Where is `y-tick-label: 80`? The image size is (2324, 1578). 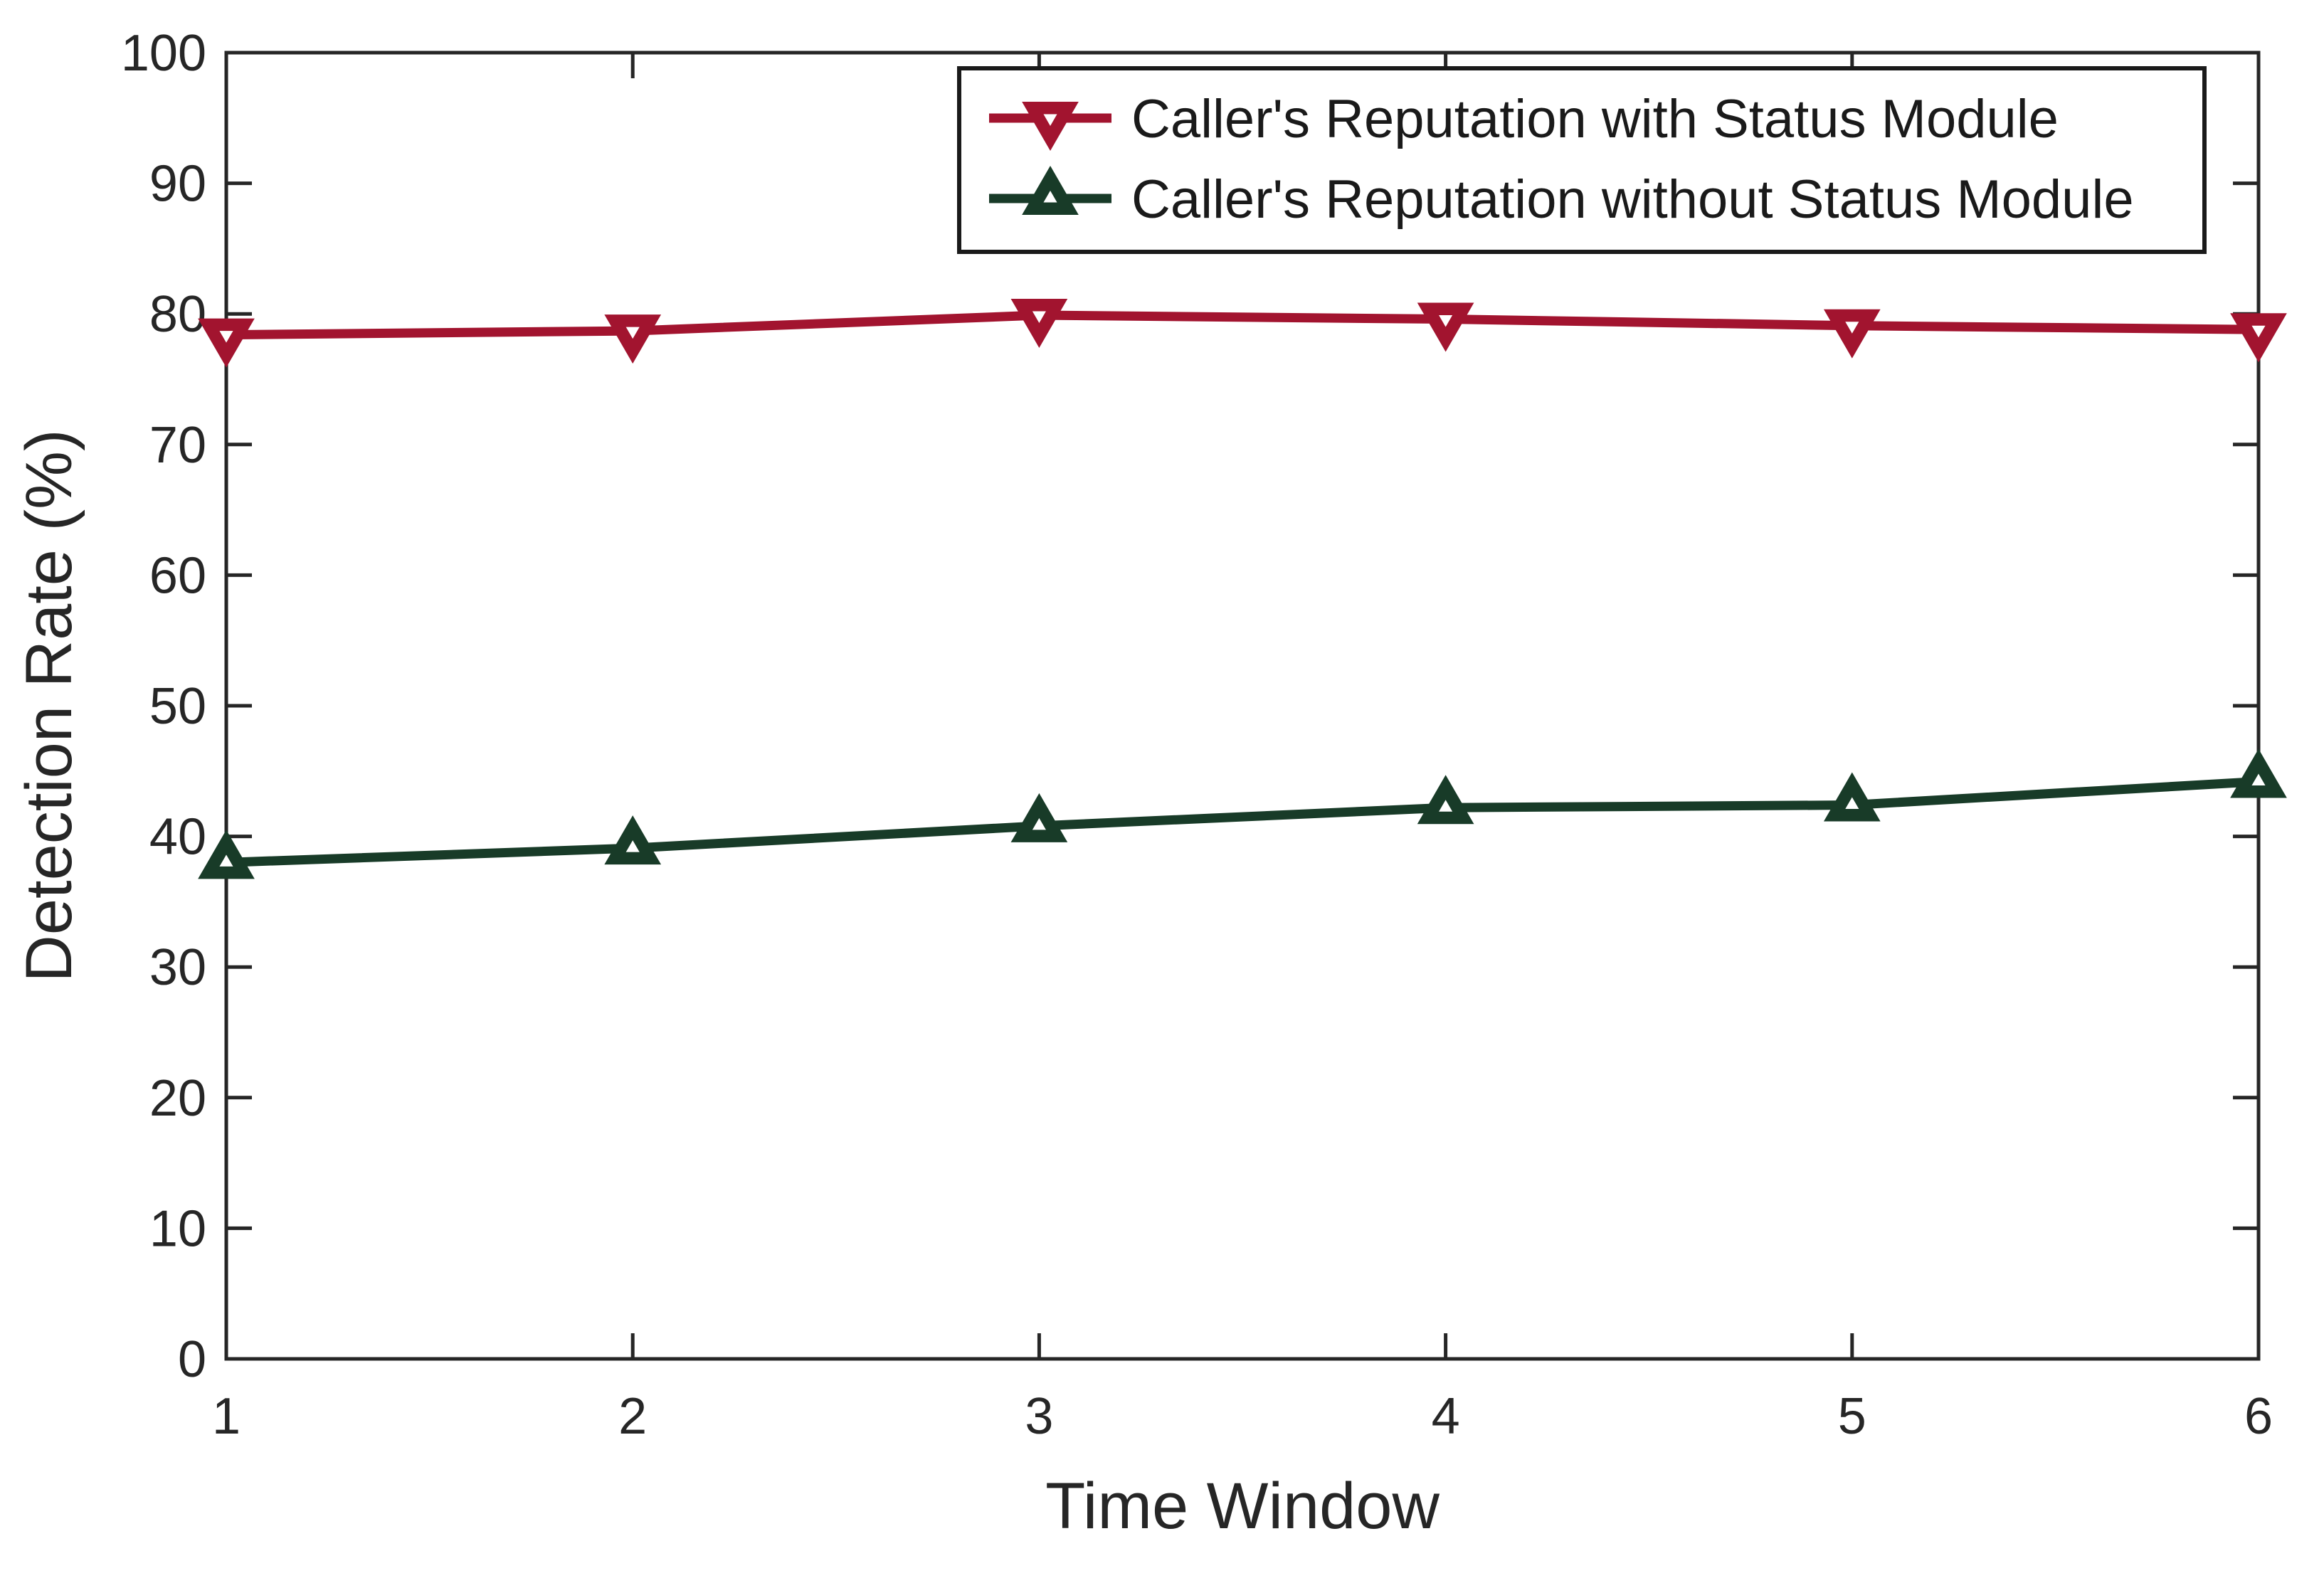
y-tick-label: 80 is located at coordinates (177, 314).